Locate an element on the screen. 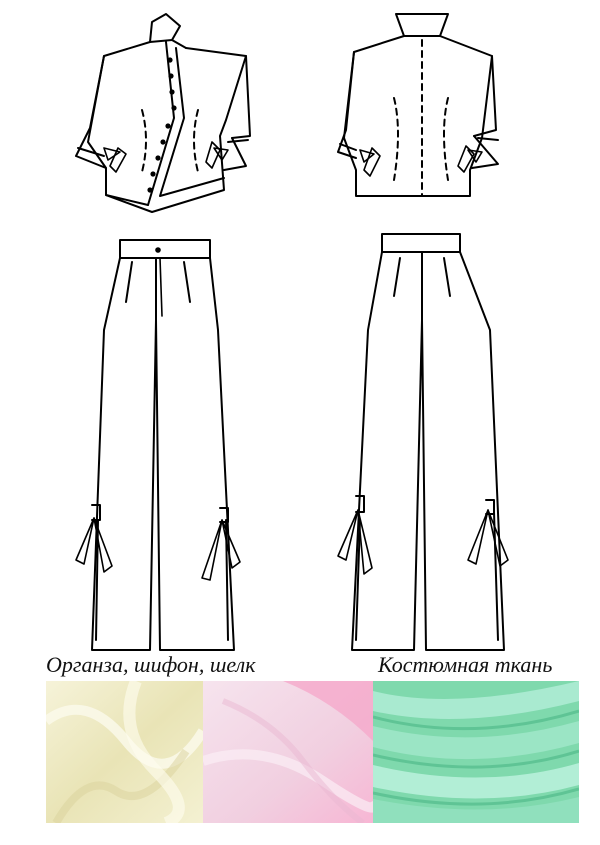 The height and width of the screenshot is (845, 600). trousers-back is located at coordinates (428, 442).